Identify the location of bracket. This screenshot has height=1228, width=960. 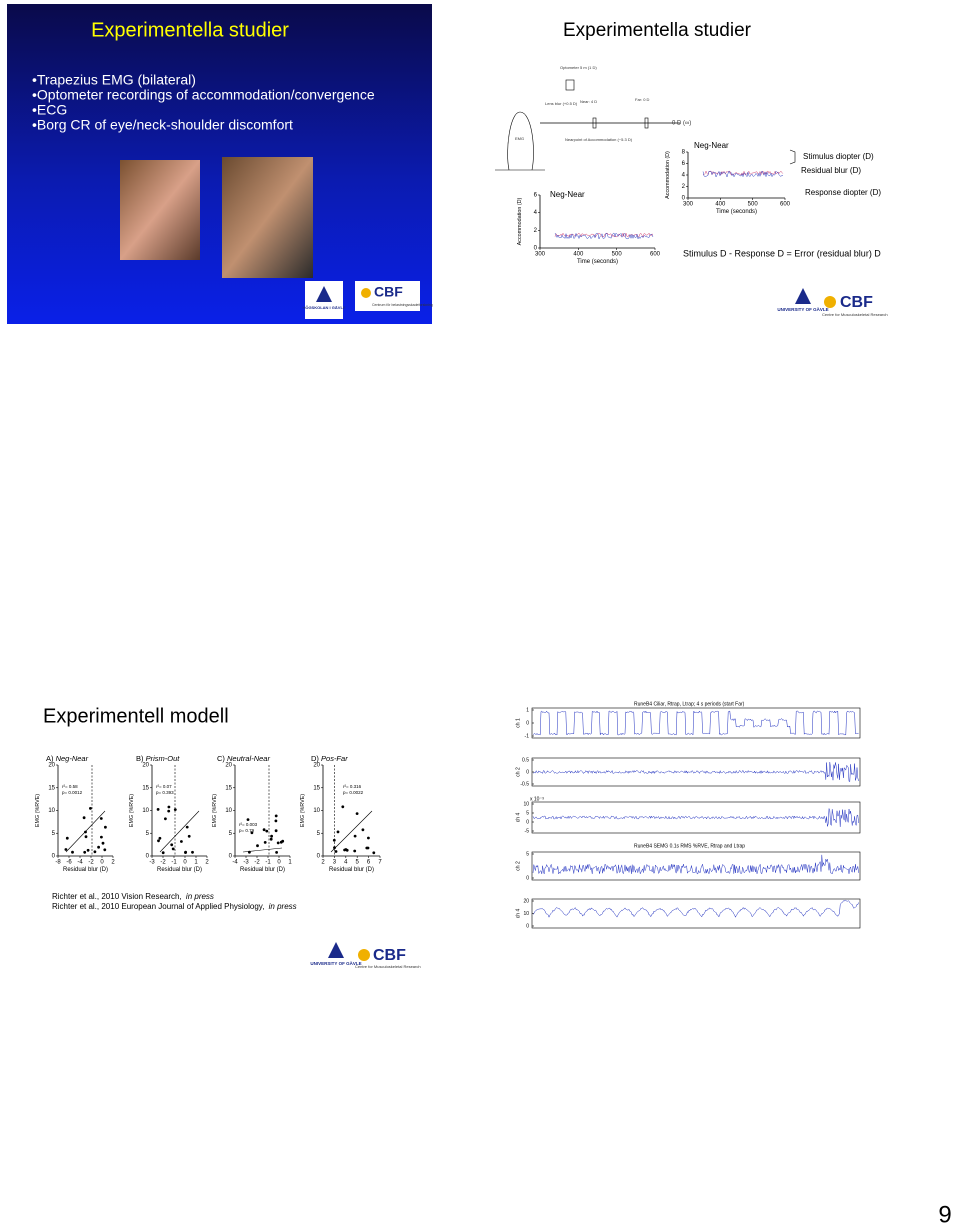
(792, 157).